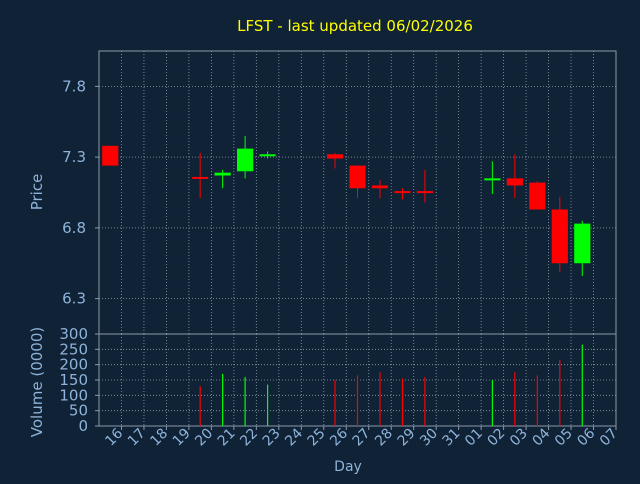 Image resolution: width=640 pixels, height=484 pixels. I want to click on day-tick-label: 23, so click(272, 438).